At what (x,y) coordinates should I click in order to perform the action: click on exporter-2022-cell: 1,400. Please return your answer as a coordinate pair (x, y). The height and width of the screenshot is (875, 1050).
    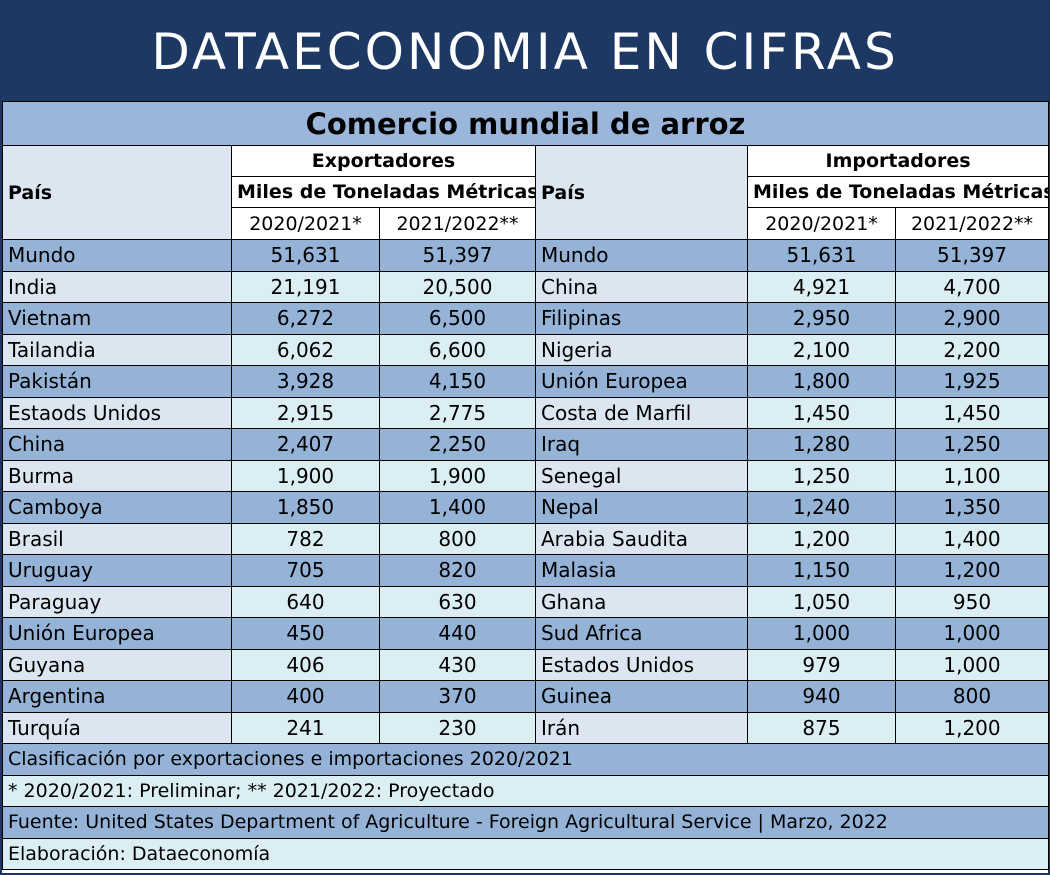
    Looking at the image, I should click on (457, 507).